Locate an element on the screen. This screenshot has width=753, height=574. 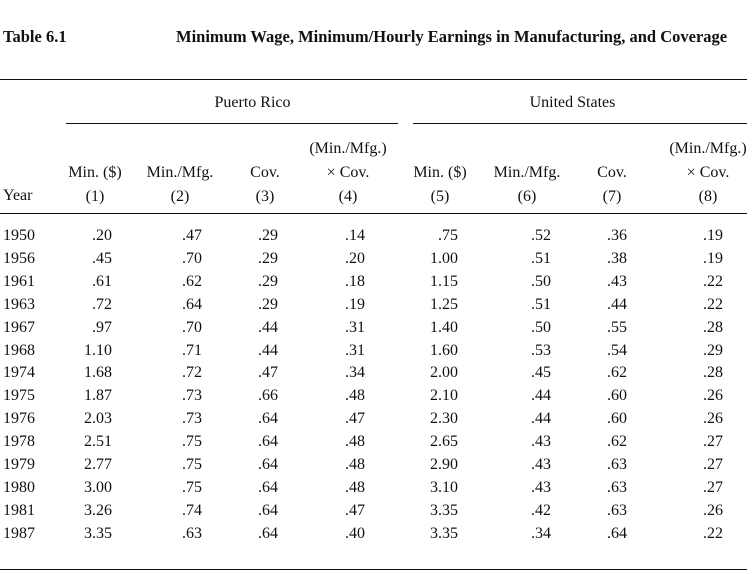
value-cell: .51 is located at coordinates (541, 304).